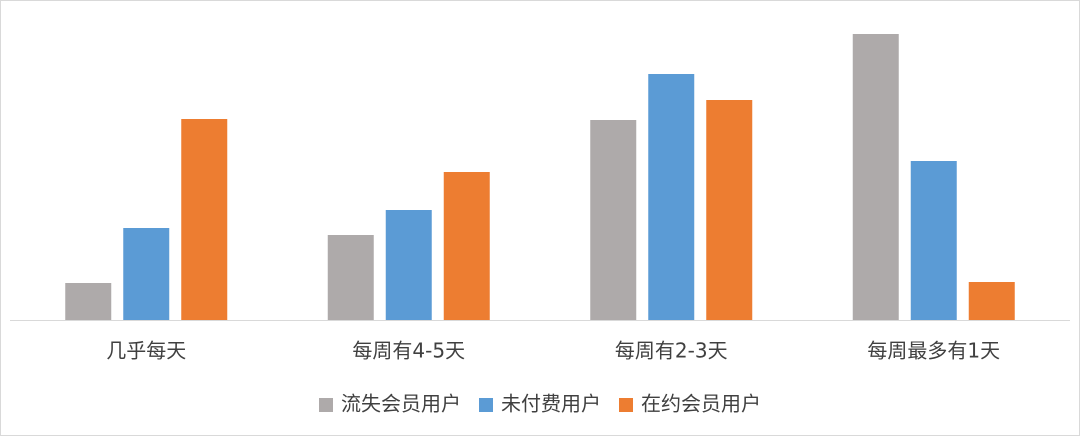 This screenshot has width=1080, height=436. What do you see at coordinates (701, 404) in the screenshot?
I see `legend-label: 在约会员用户` at bounding box center [701, 404].